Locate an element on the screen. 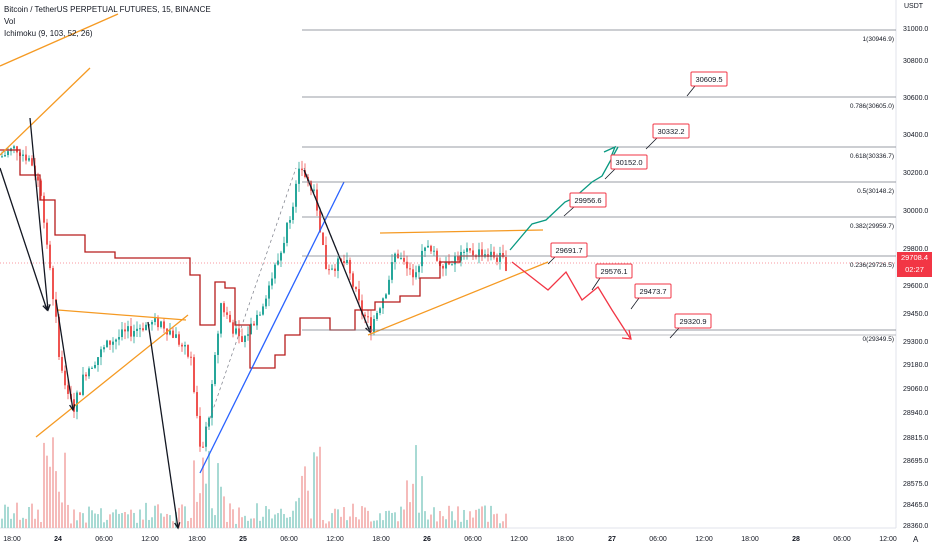  orange-trendline is located at coordinates (458, 298).